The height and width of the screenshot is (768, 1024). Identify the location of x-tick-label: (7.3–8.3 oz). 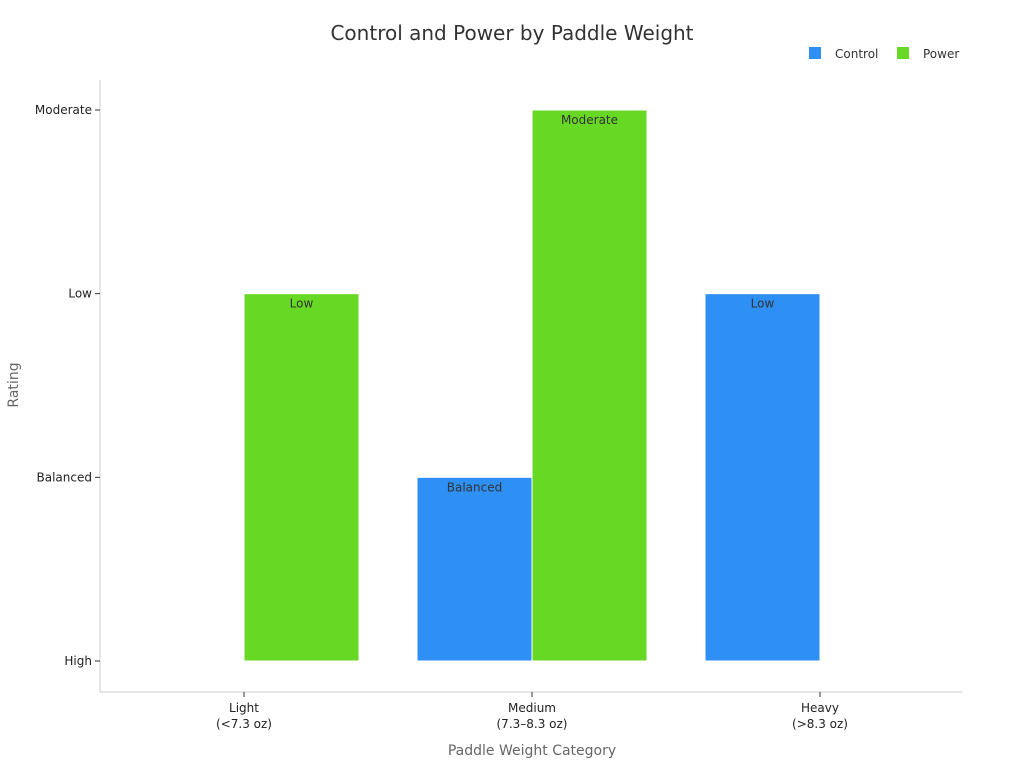
(532, 724).